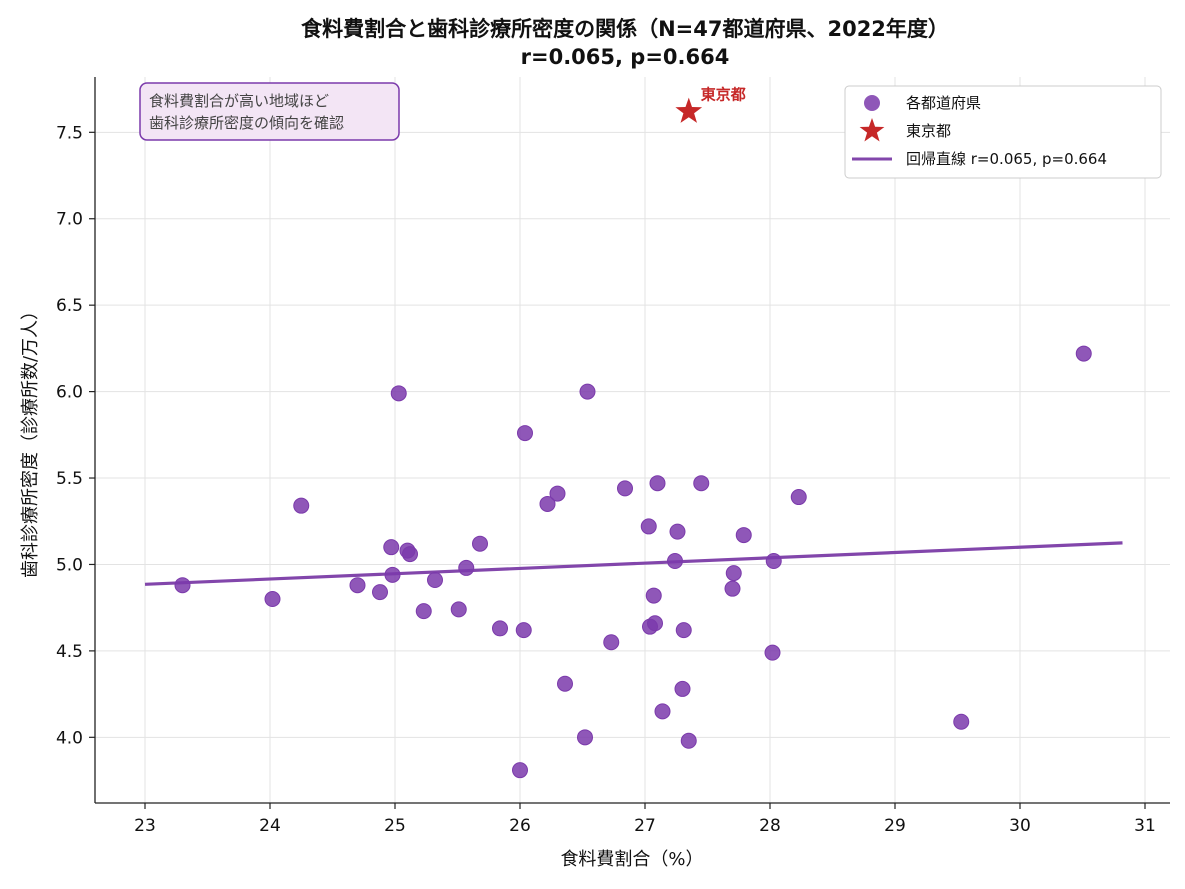 The height and width of the screenshot is (889, 1185). What do you see at coordinates (1145, 826) in the screenshot?
I see `x-tick-label: 31` at bounding box center [1145, 826].